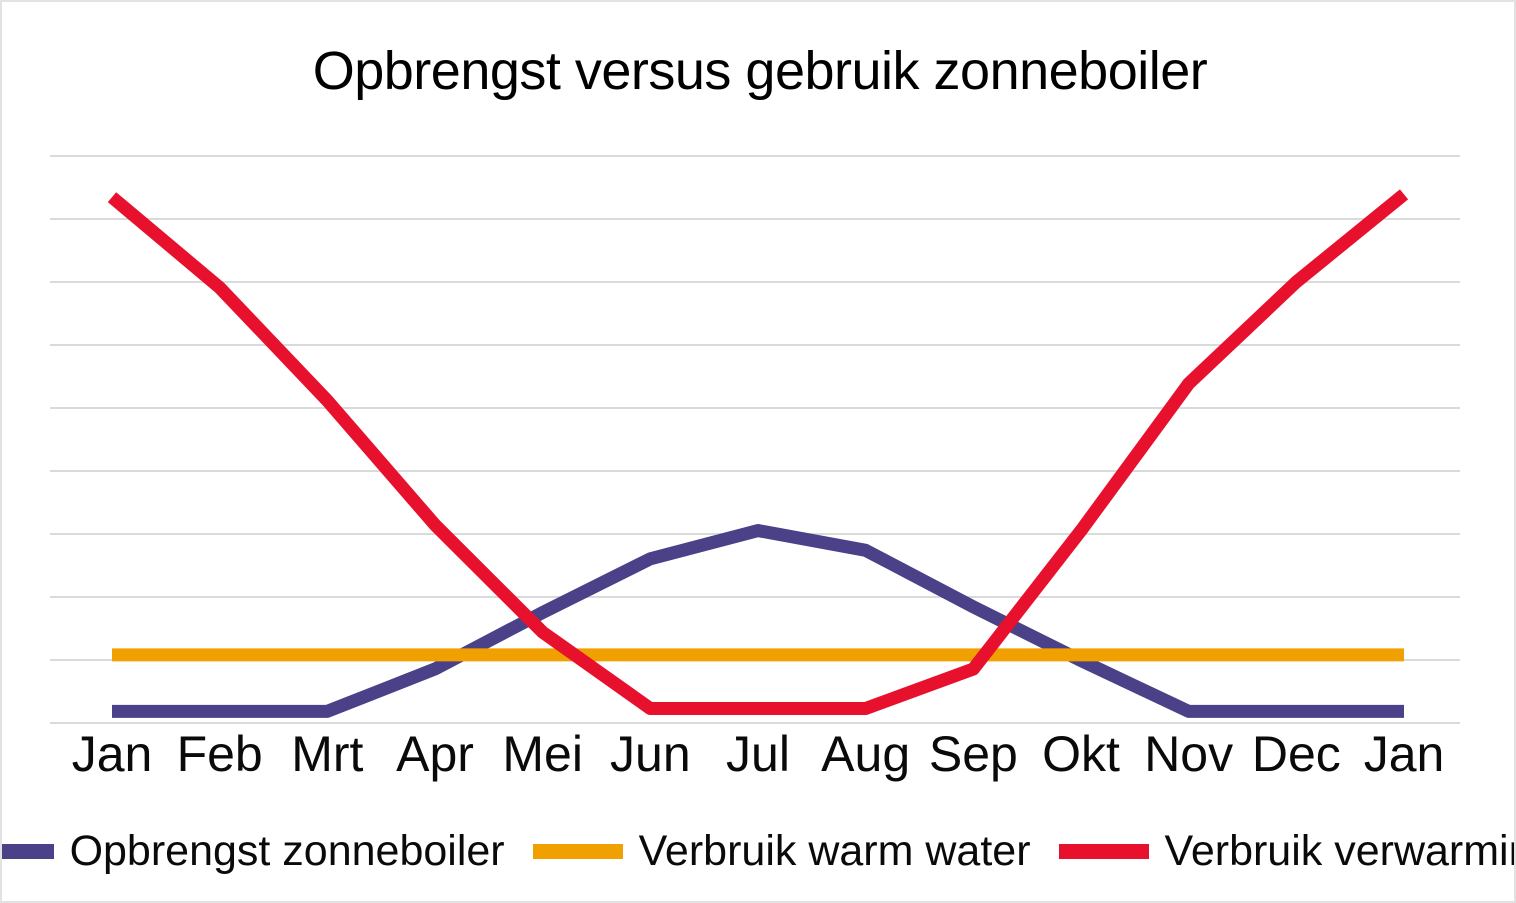  Describe the element at coordinates (1081, 754) in the screenshot. I see `x-tick-label: Okt` at that location.